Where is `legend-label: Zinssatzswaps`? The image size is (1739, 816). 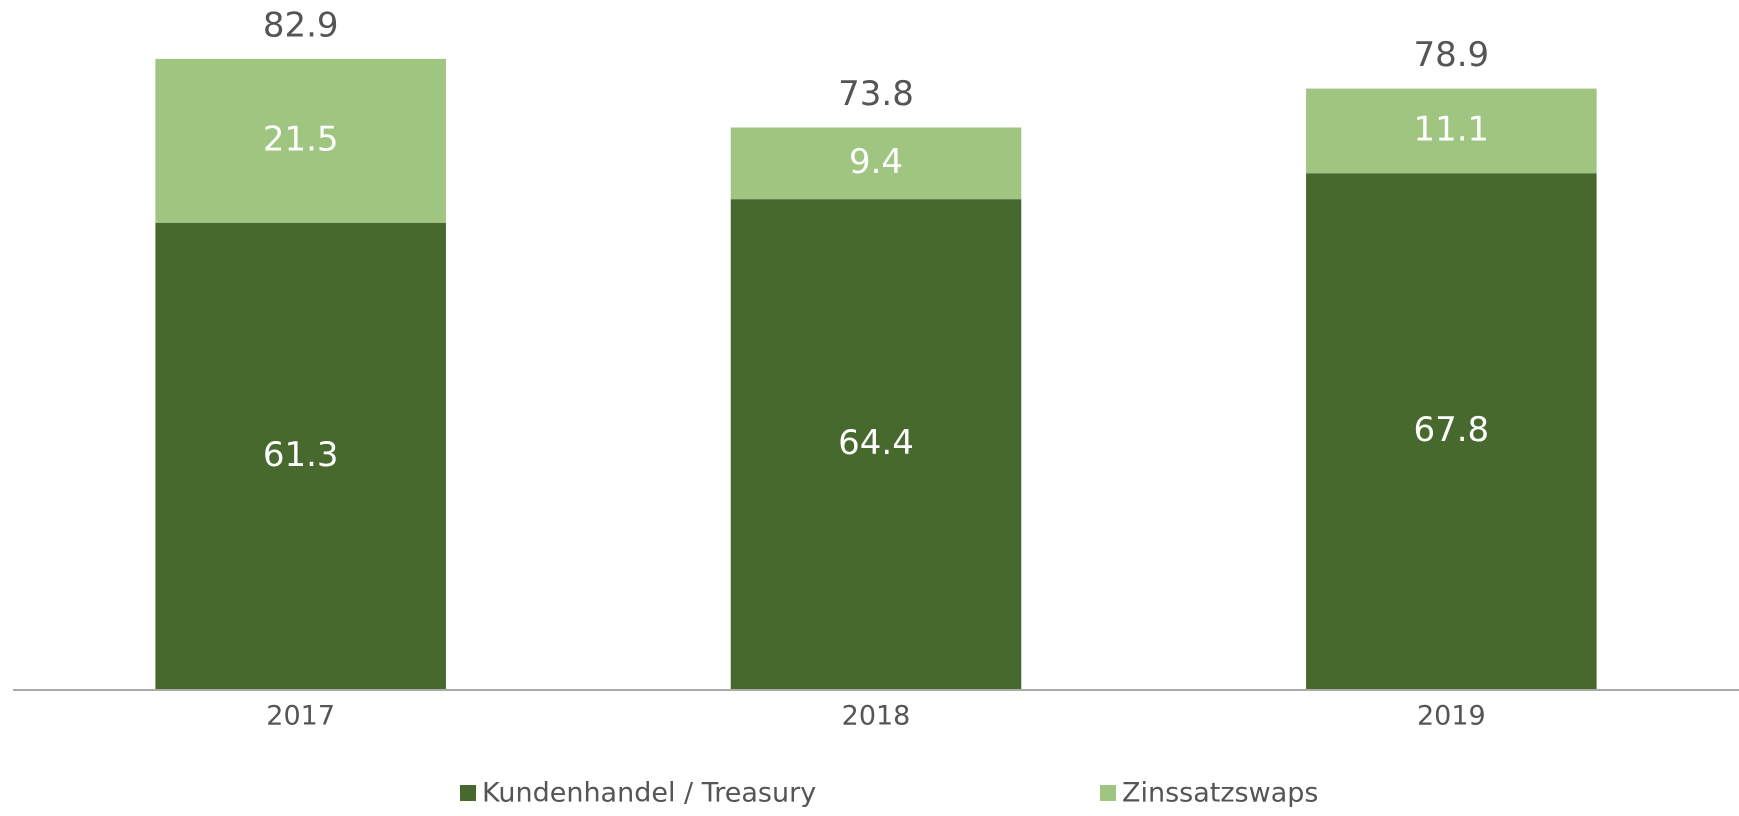
legend-label: Zinssatzswaps is located at coordinates (1220, 793).